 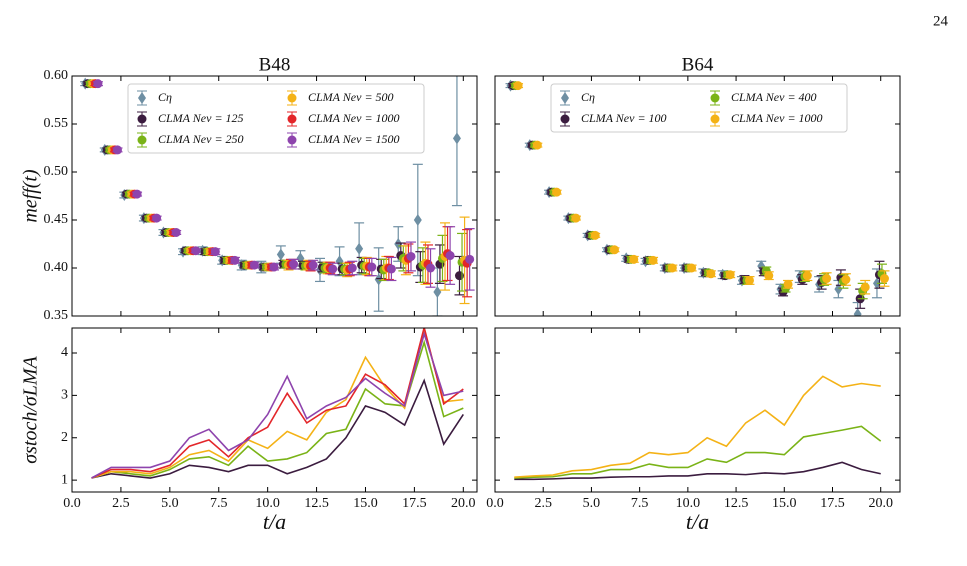 I want to click on y-tick-label: 2, so click(x=64, y=437).